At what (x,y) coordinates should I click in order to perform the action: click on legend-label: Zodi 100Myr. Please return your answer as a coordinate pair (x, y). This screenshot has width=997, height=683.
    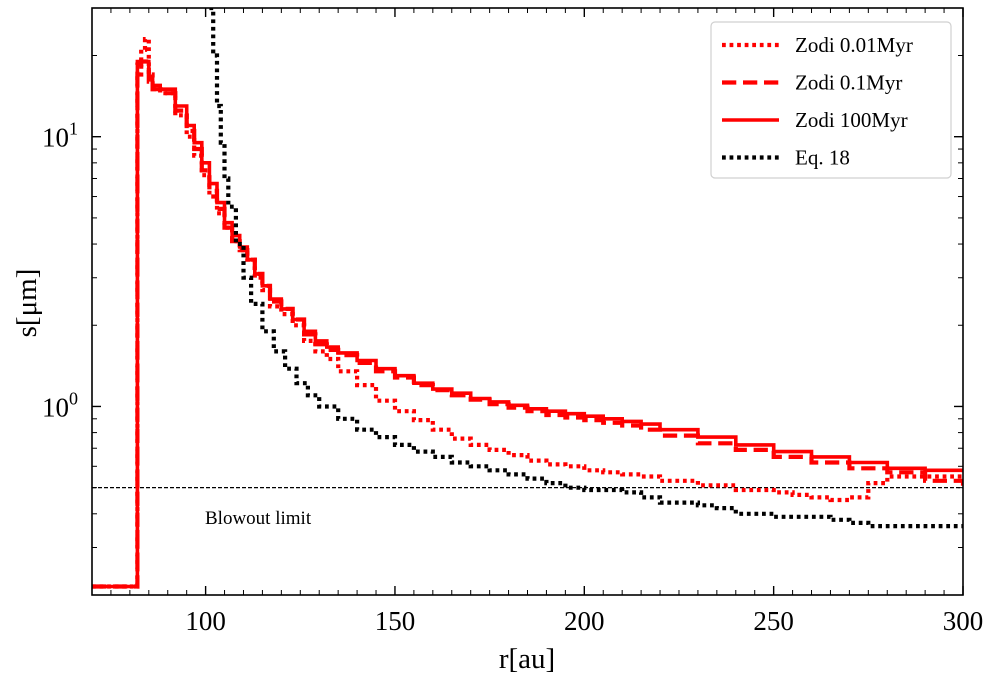
    Looking at the image, I should click on (851, 120).